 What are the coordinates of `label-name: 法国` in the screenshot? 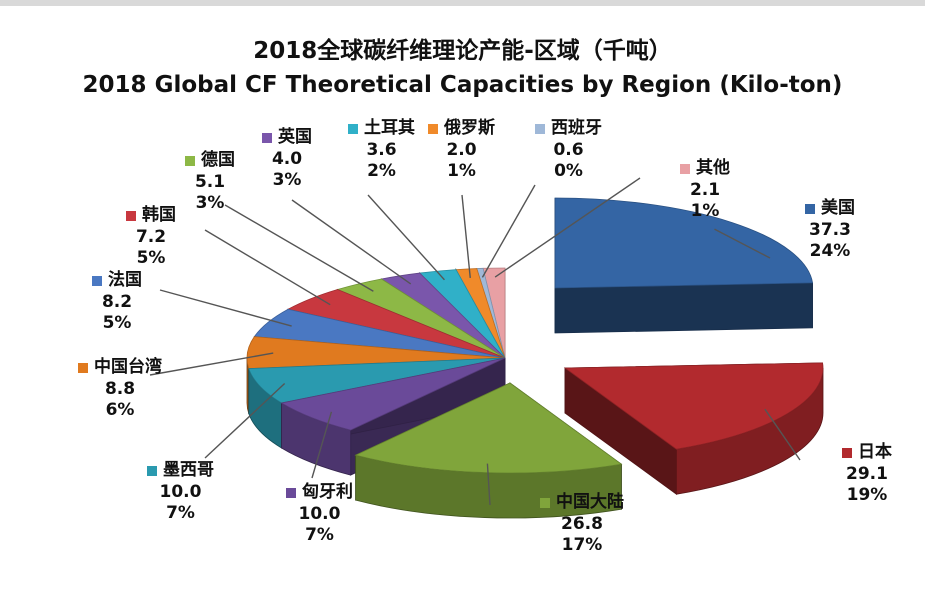 It's located at (117, 280).